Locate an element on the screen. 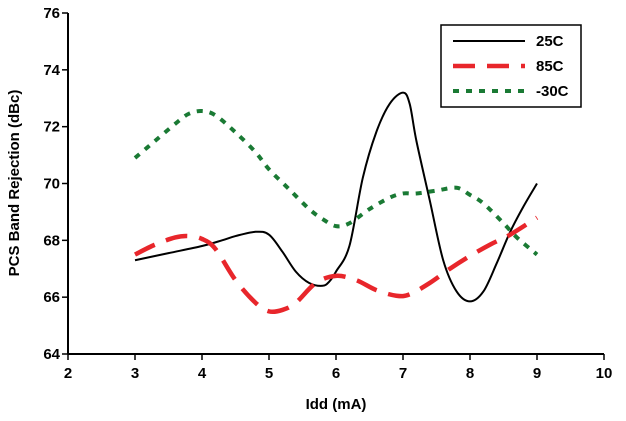 Image resolution: width=626 pixels, height=421 pixels. y-tick-label: 64 is located at coordinates (51, 354).